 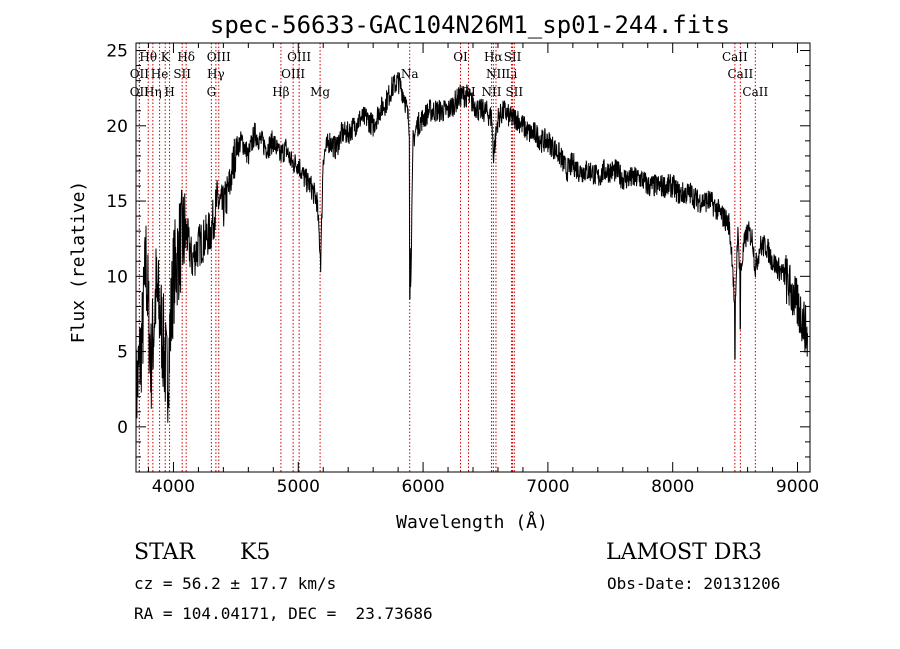 What do you see at coordinates (255, 552) in the screenshot?
I see `object-subclass: K5` at bounding box center [255, 552].